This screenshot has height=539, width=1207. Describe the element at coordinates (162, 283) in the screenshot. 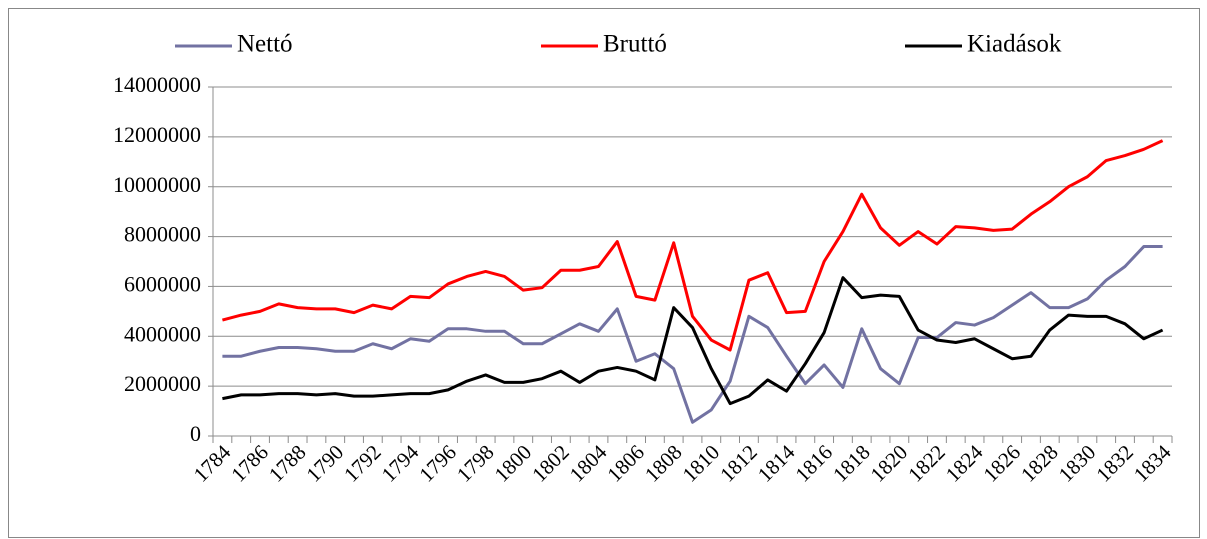

I see `y-tick-label: 6000000` at that location.